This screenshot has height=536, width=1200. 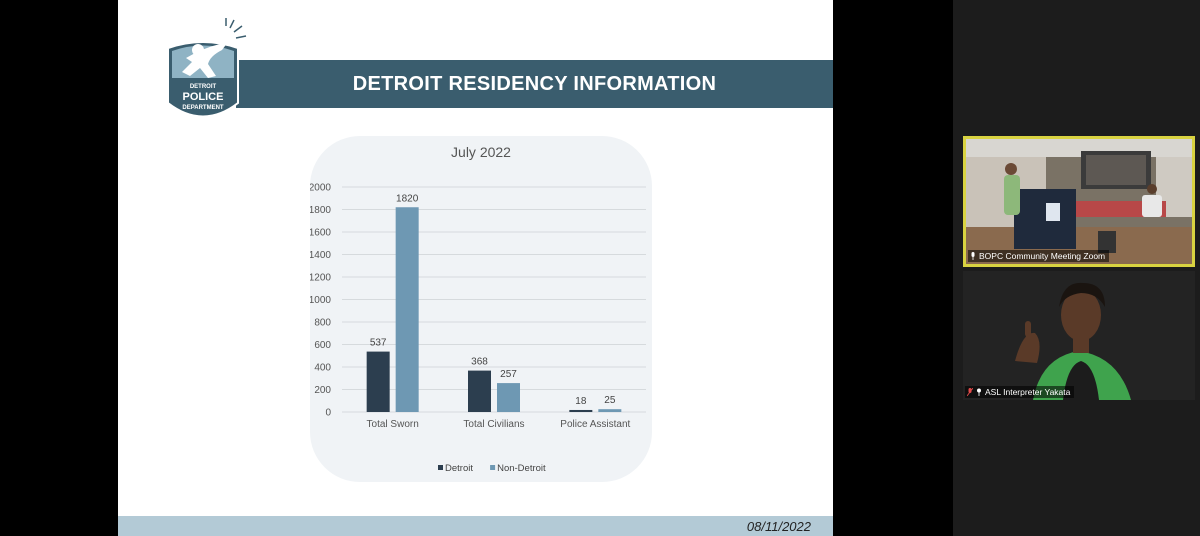 What do you see at coordinates (1028, 392) in the screenshot?
I see `participant-name: ASL Interpreter Yakata` at bounding box center [1028, 392].